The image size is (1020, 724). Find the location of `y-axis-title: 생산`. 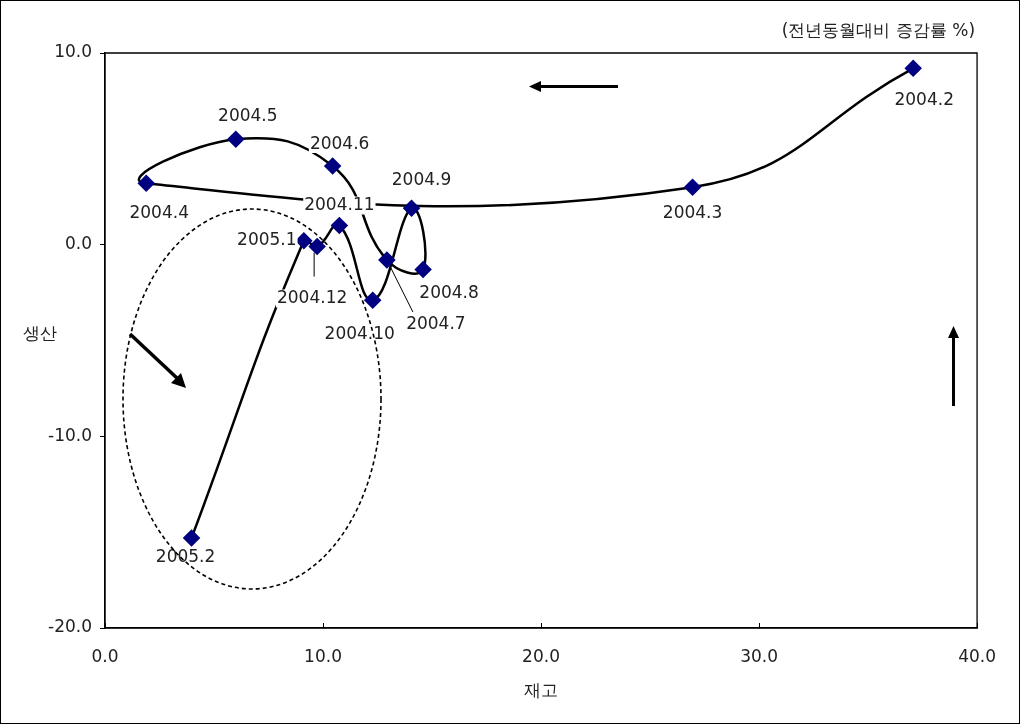

y-axis-title: 생산 is located at coordinates (40, 333).